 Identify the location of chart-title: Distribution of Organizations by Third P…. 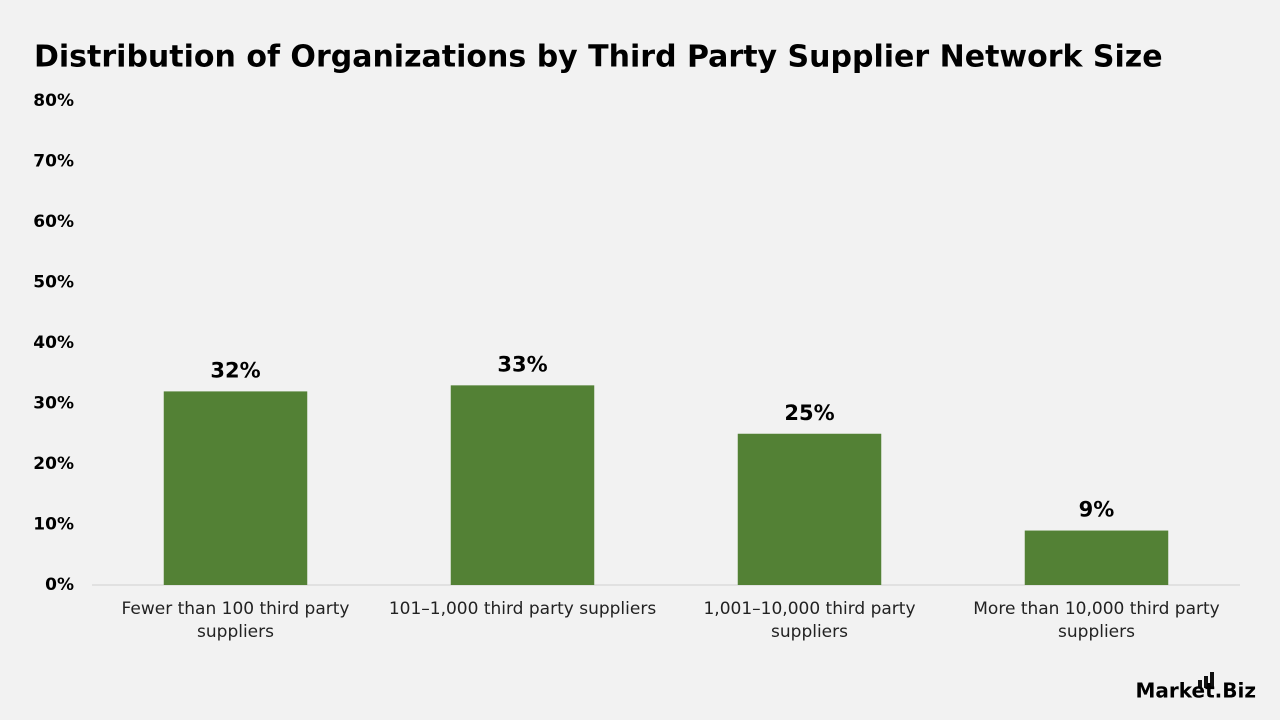
(598, 57).